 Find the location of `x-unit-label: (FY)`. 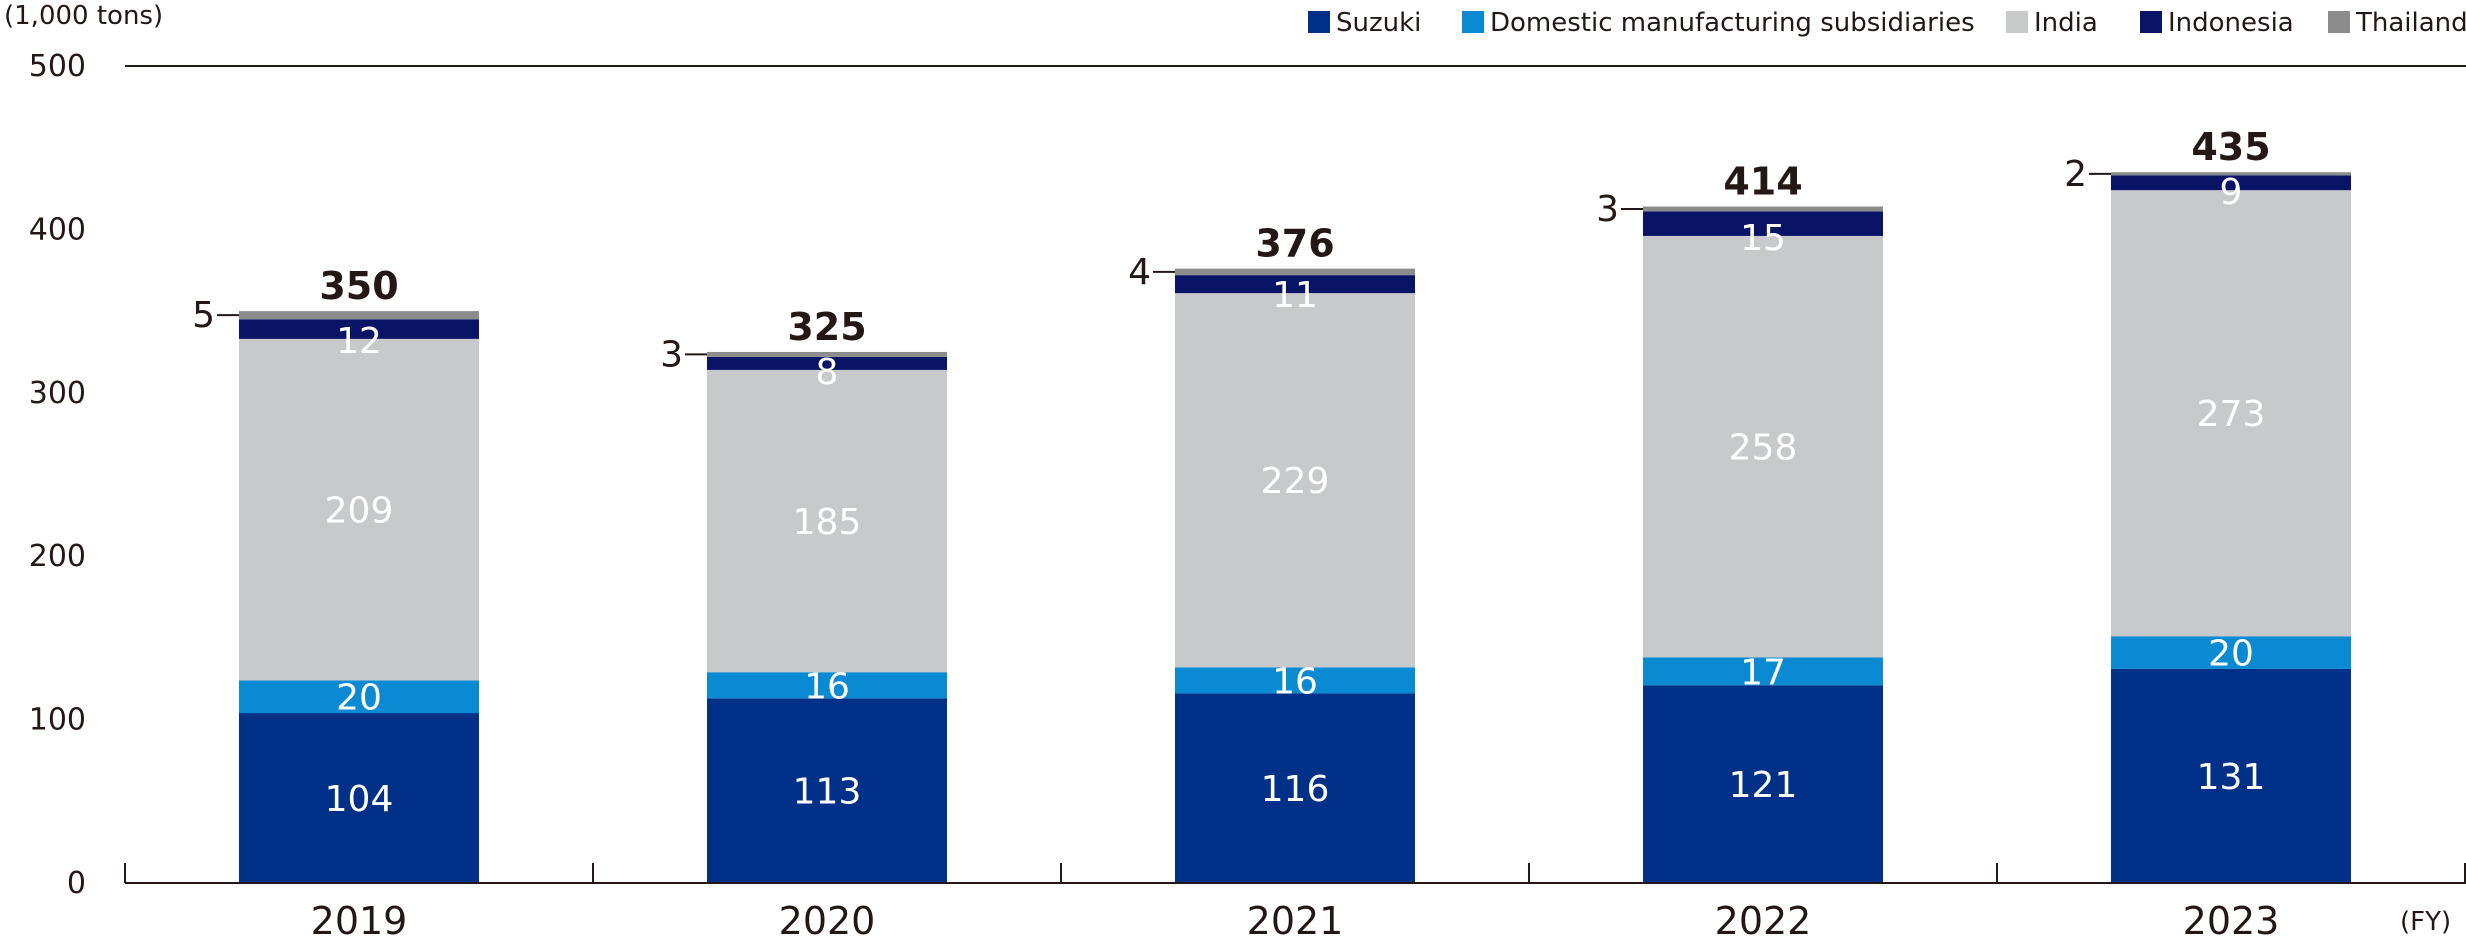

x-unit-label: (FY) is located at coordinates (2425, 922).